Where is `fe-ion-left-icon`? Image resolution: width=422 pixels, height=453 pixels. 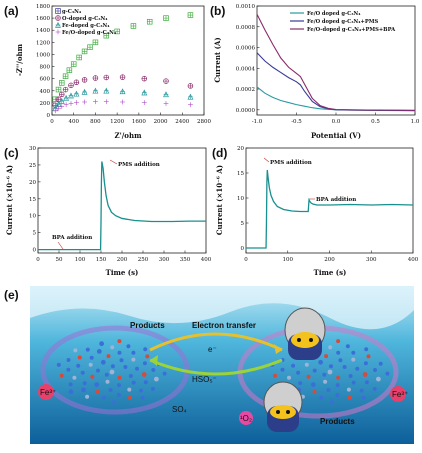
fe-ion-left-icon is located at coordinates (46, 392).